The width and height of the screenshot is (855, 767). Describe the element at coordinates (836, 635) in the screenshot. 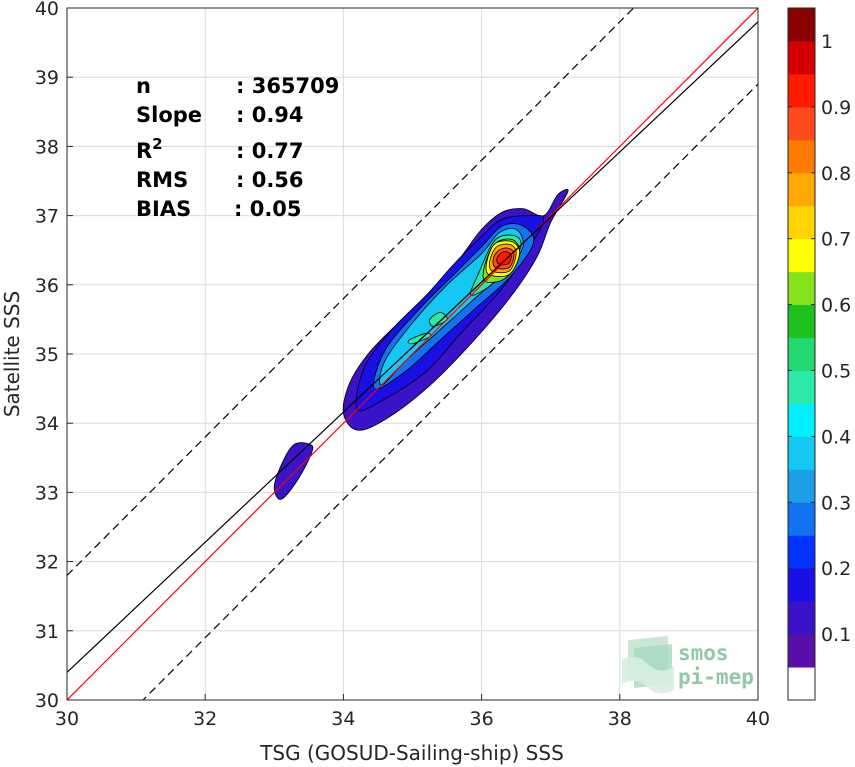

I see `colorbar-tick-label: 0.1` at that location.